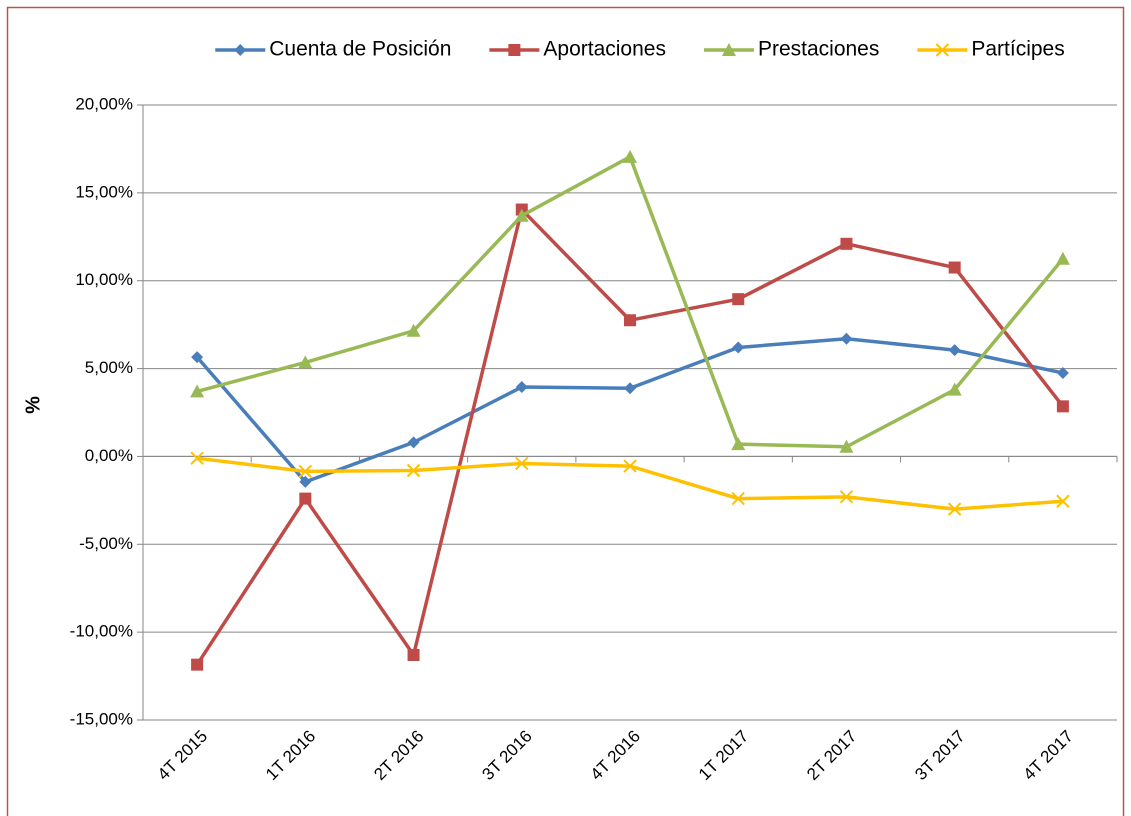  Describe the element at coordinates (101, 631) in the screenshot. I see `y-tick-label: -10,00%` at that location.